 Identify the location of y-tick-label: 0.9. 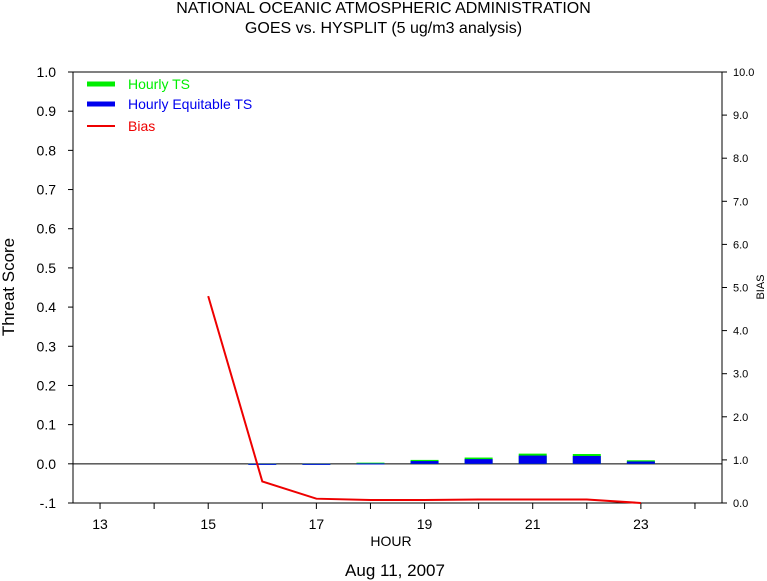
(47, 111).